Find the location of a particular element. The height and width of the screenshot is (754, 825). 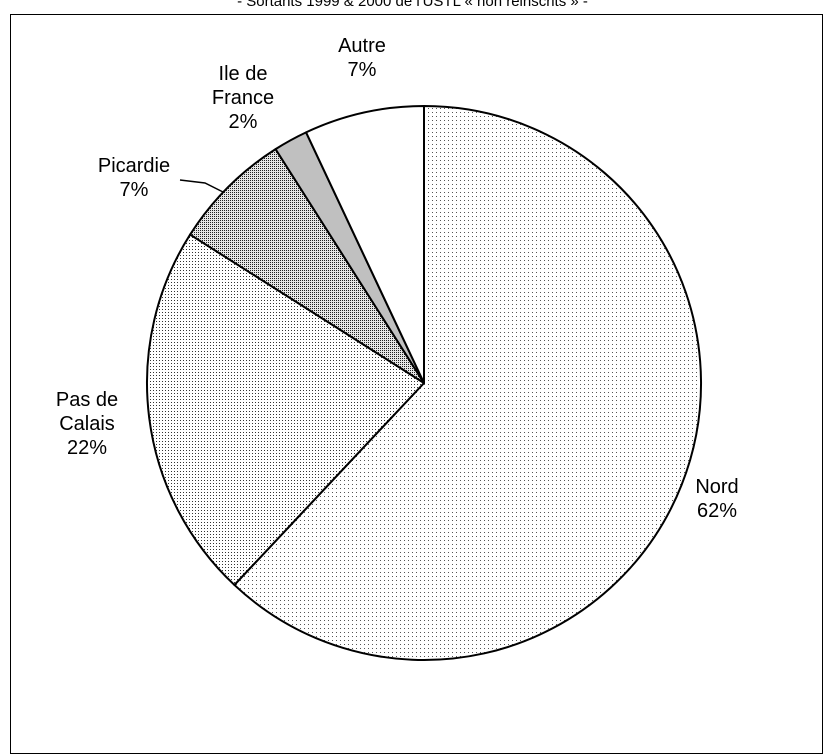

pie-slice-autre is located at coordinates (365, 244).